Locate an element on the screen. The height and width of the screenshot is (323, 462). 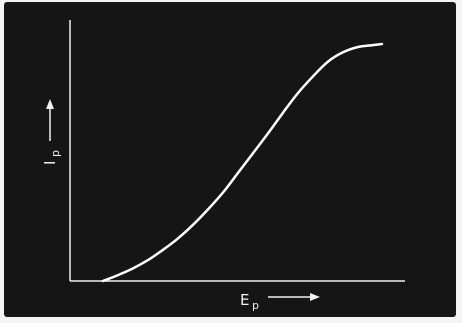
y-axis-label-sub: p is located at coordinates (55, 153).